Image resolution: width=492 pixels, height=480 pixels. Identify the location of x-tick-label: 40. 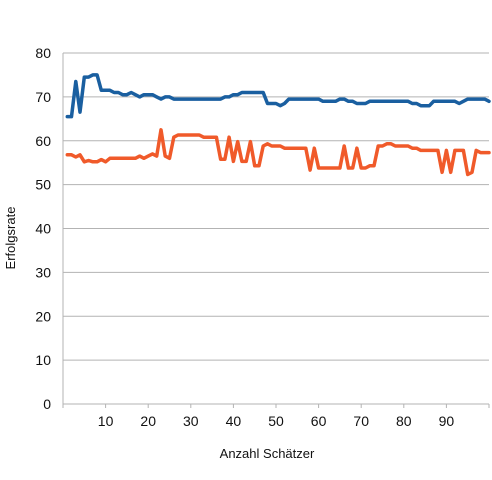
(234, 421).